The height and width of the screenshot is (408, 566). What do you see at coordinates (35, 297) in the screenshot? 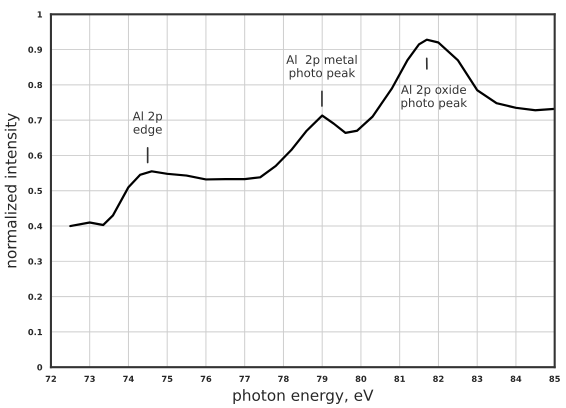
I see `y-tick-label: 0.2` at bounding box center [35, 297].